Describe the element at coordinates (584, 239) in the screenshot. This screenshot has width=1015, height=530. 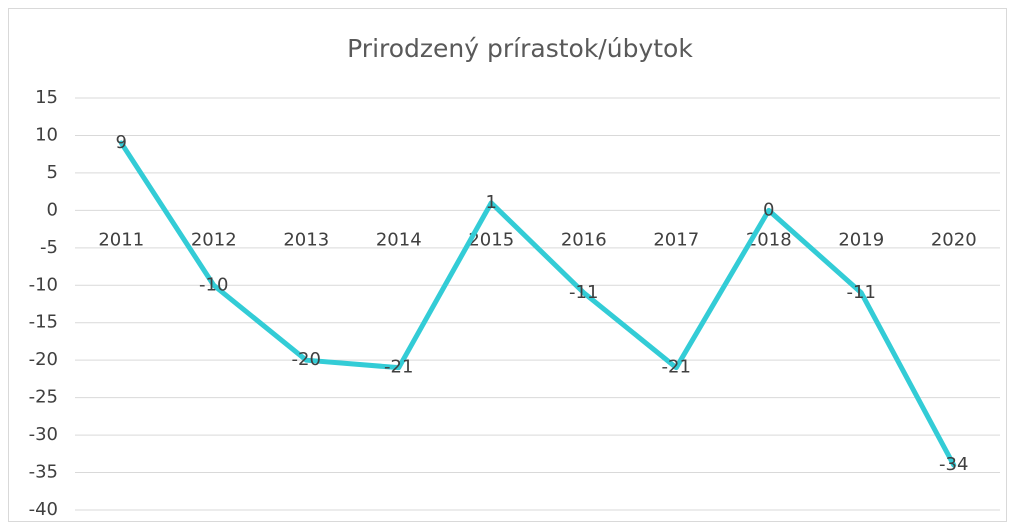
I see `x-tick-label: 2016` at that location.